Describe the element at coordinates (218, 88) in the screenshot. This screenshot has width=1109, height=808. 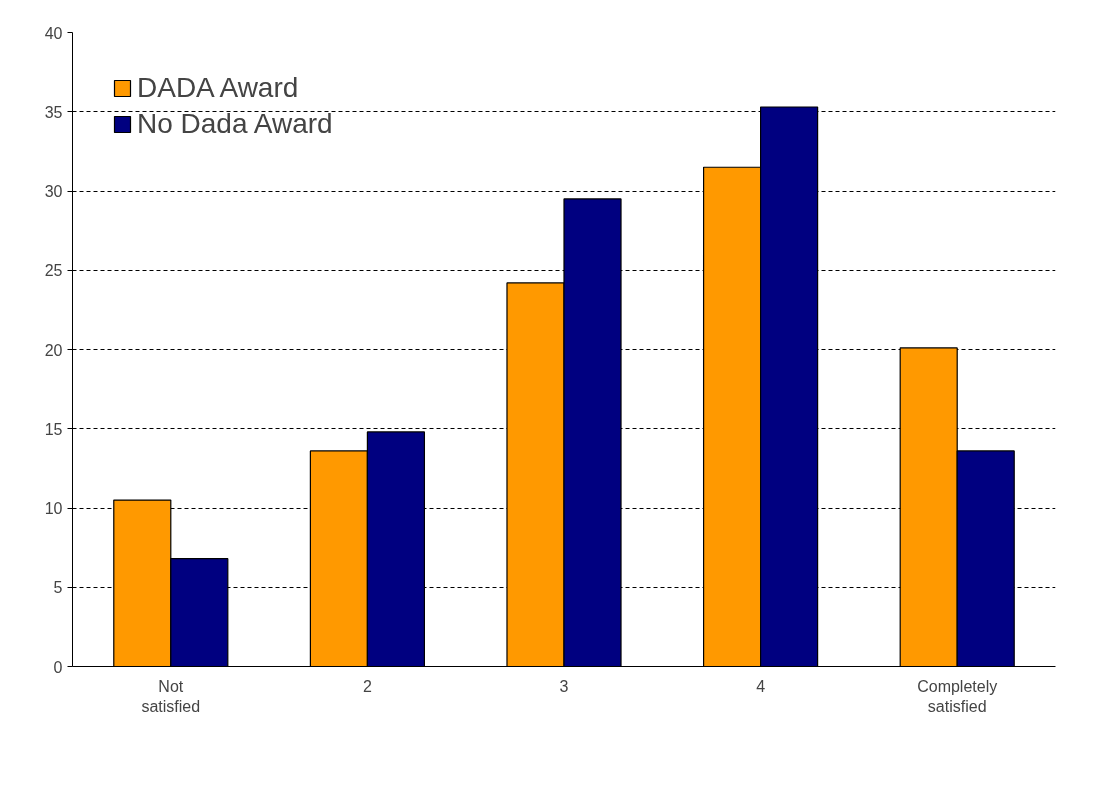
I see `legend-label: DADA Award` at that location.